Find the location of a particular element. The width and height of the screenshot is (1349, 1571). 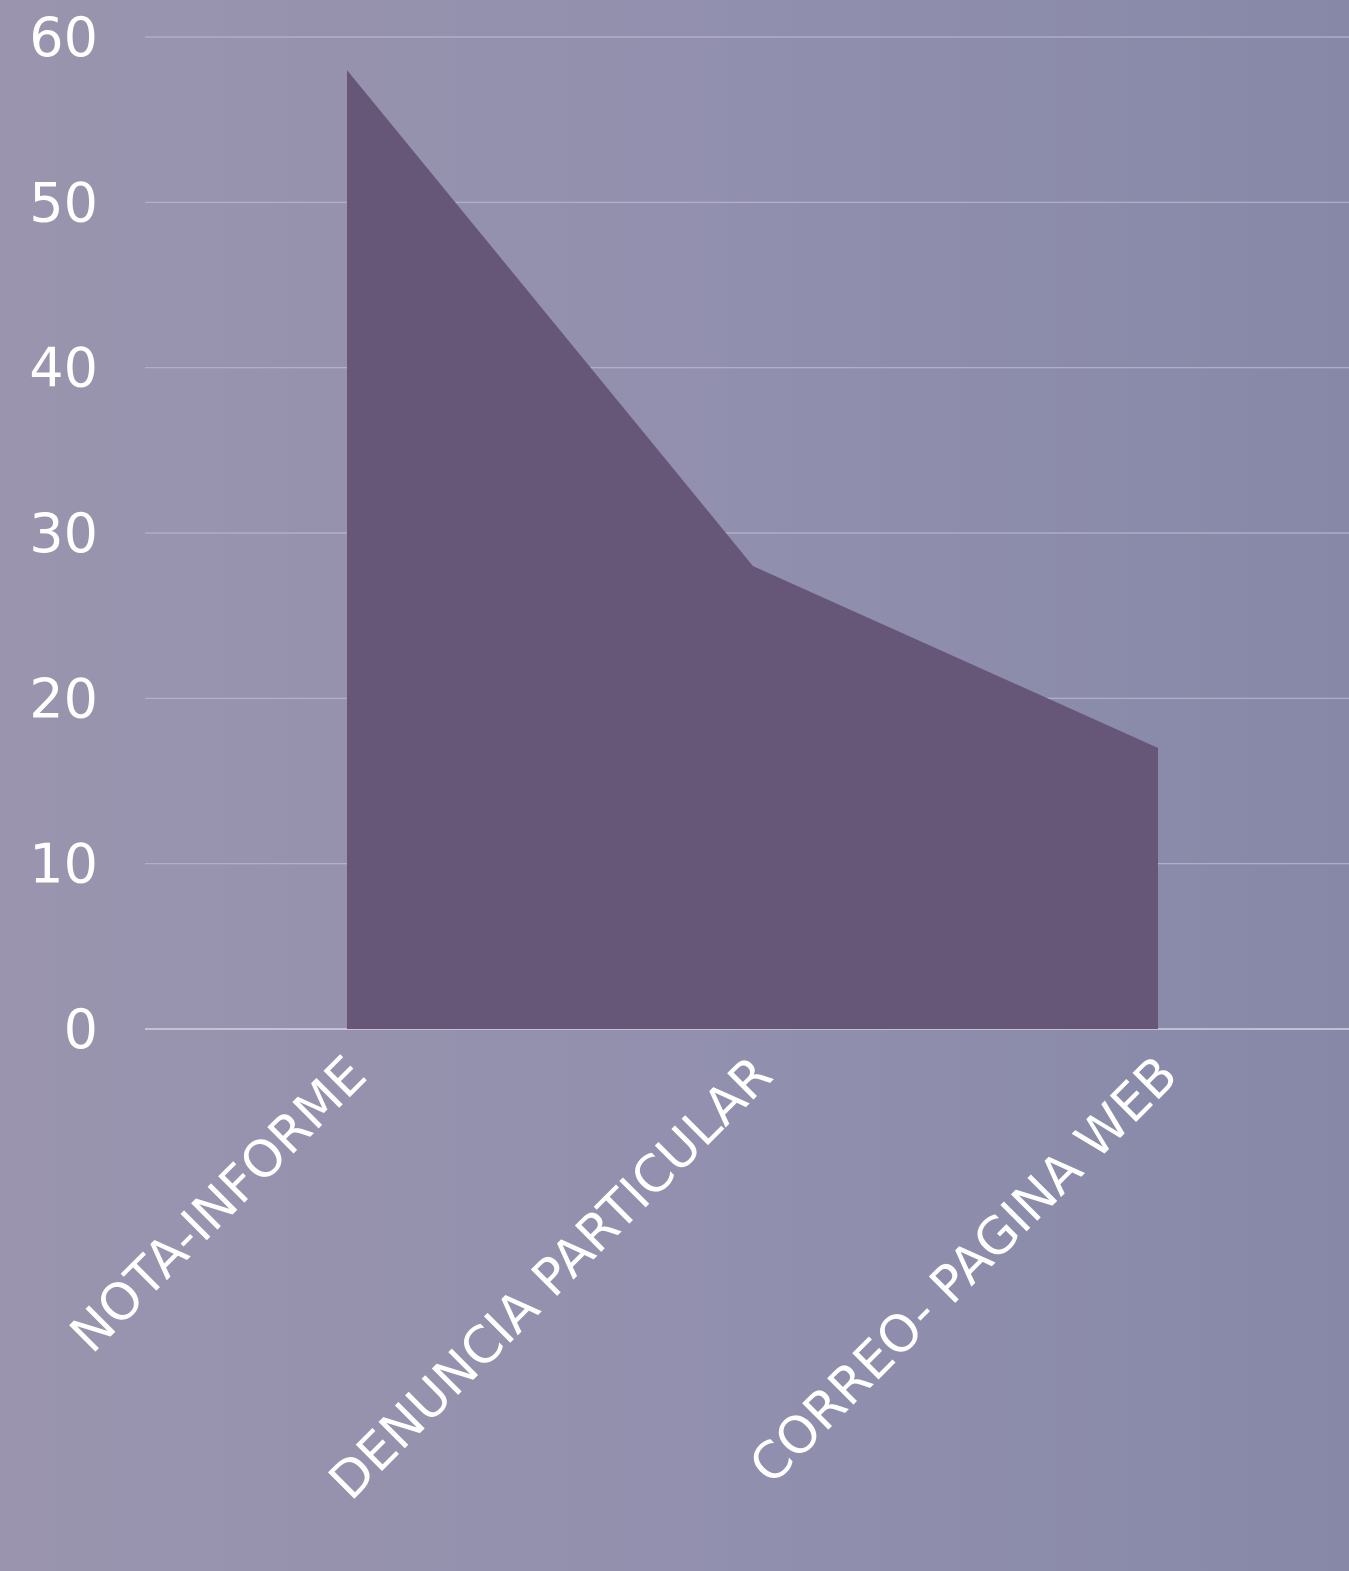

y-tick-label: 10 is located at coordinates (63, 864).